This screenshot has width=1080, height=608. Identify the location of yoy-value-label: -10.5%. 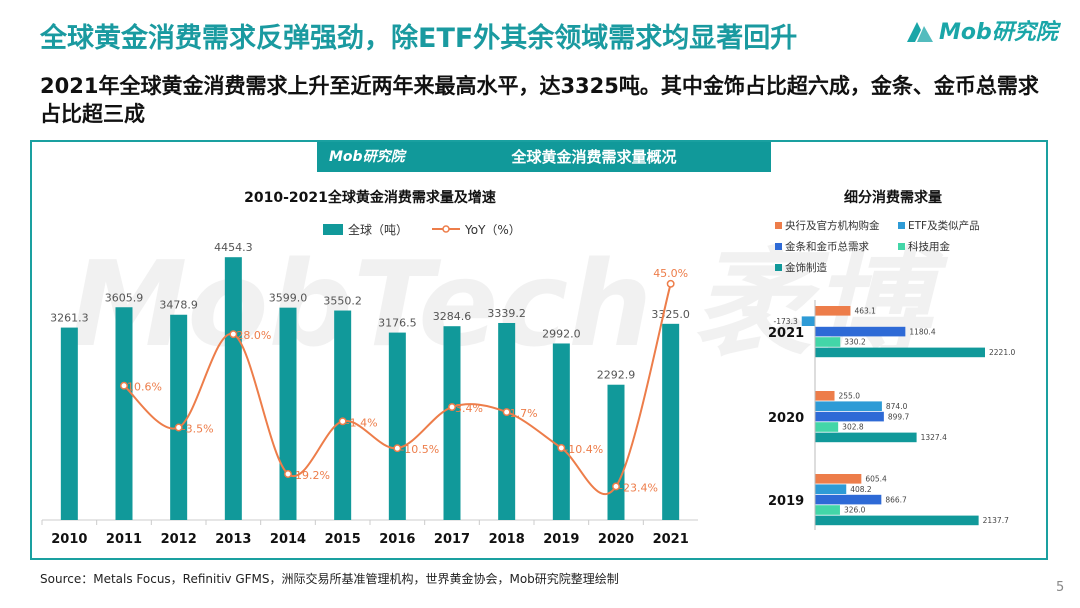
(419, 449).